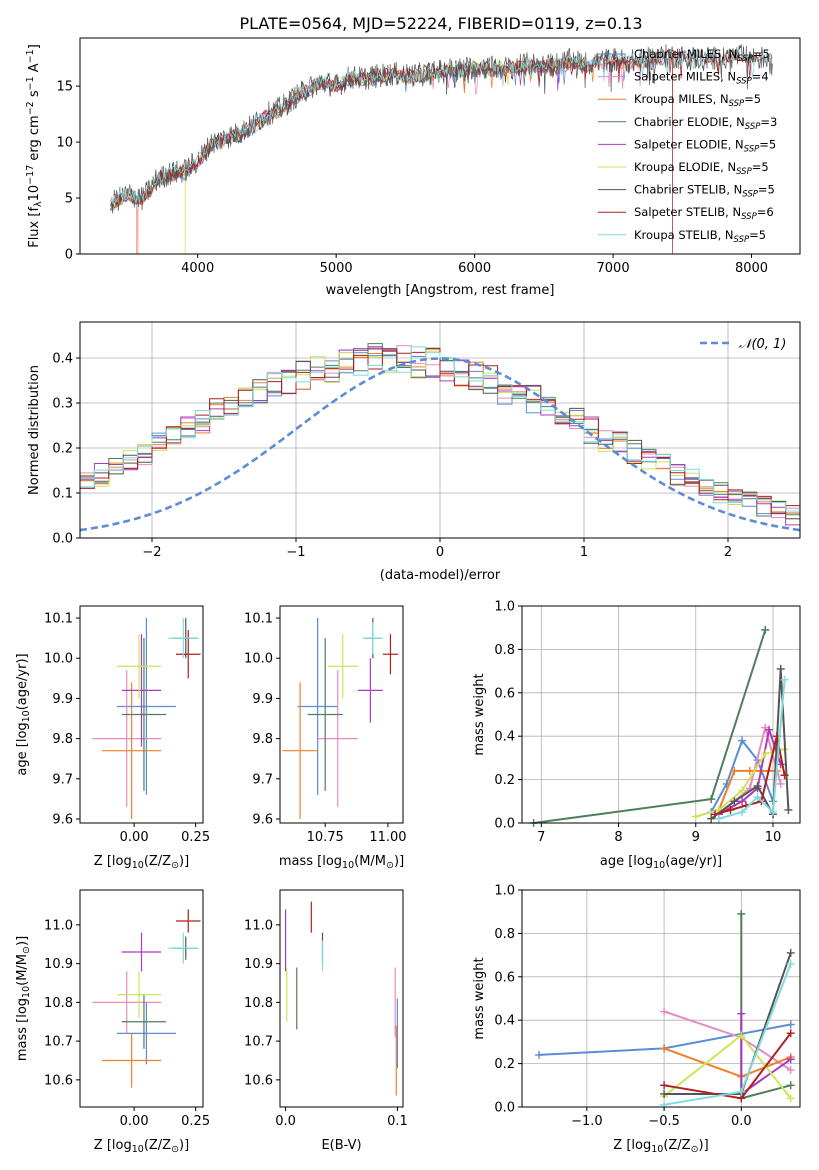 The image size is (819, 1170). What do you see at coordinates (22, 970) in the screenshot?
I see `y-axis-label-part: (M/M` at bounding box center [22, 970].